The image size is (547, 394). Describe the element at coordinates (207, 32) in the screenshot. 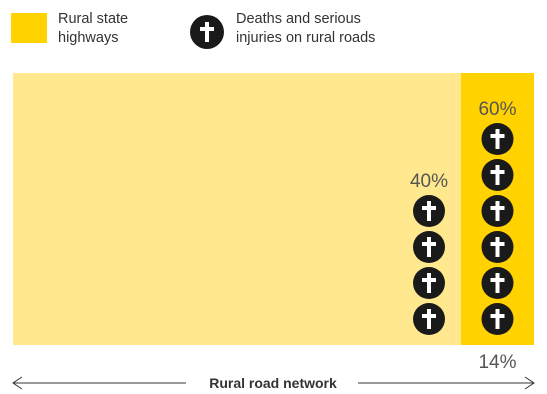

I see `legend-cross-icon` at that location.